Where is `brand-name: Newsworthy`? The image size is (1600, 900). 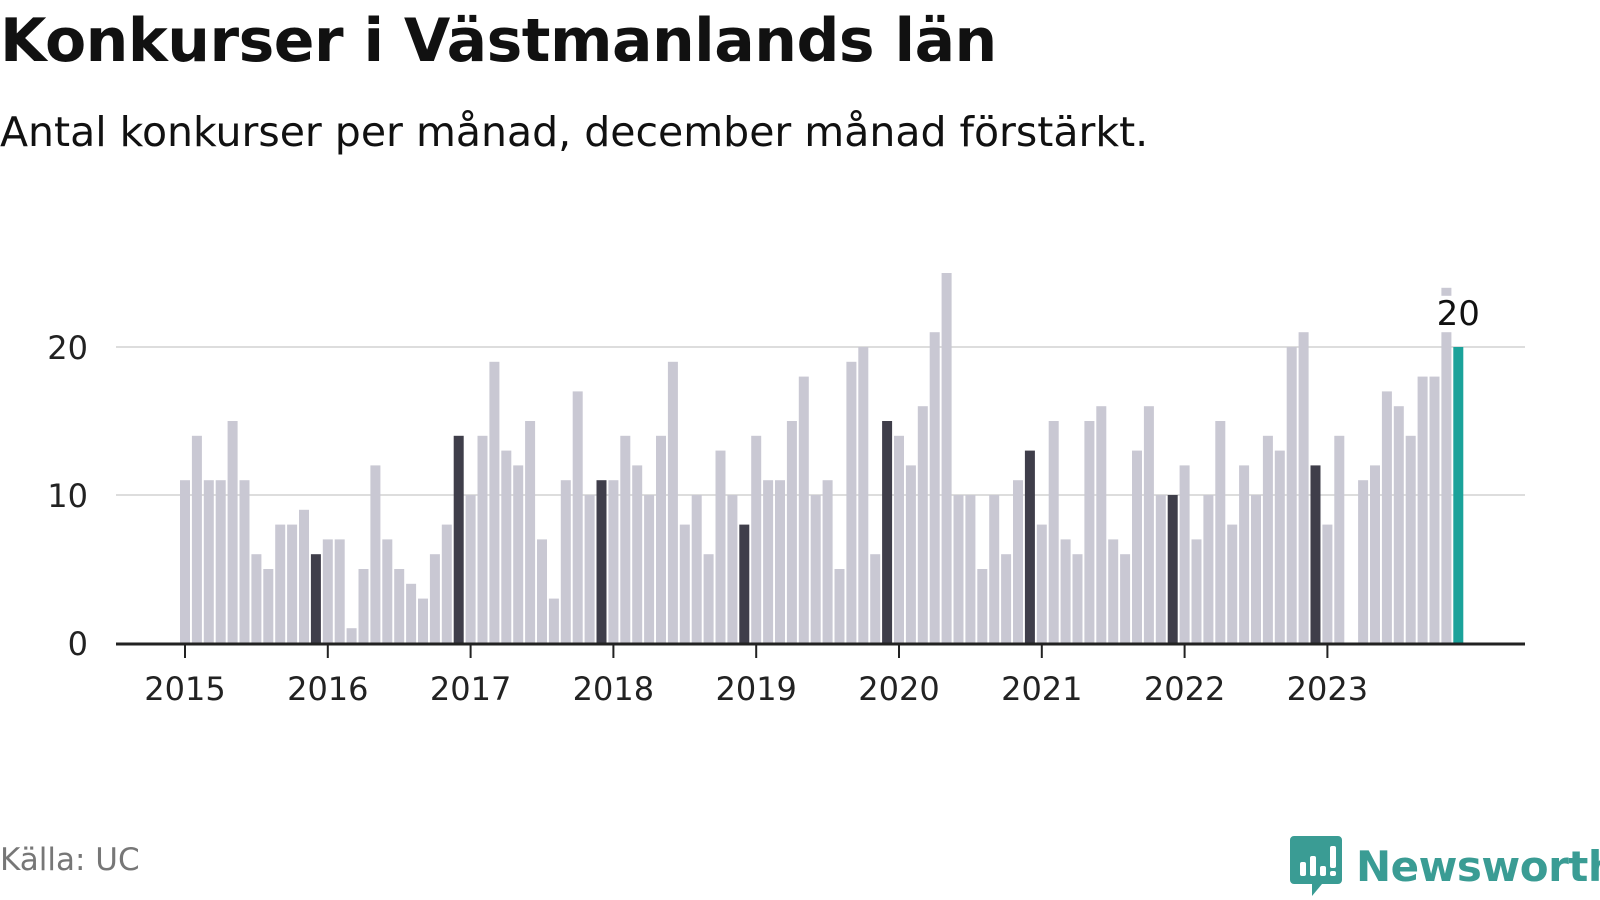 brand-name: Newsworthy is located at coordinates (1478, 866).